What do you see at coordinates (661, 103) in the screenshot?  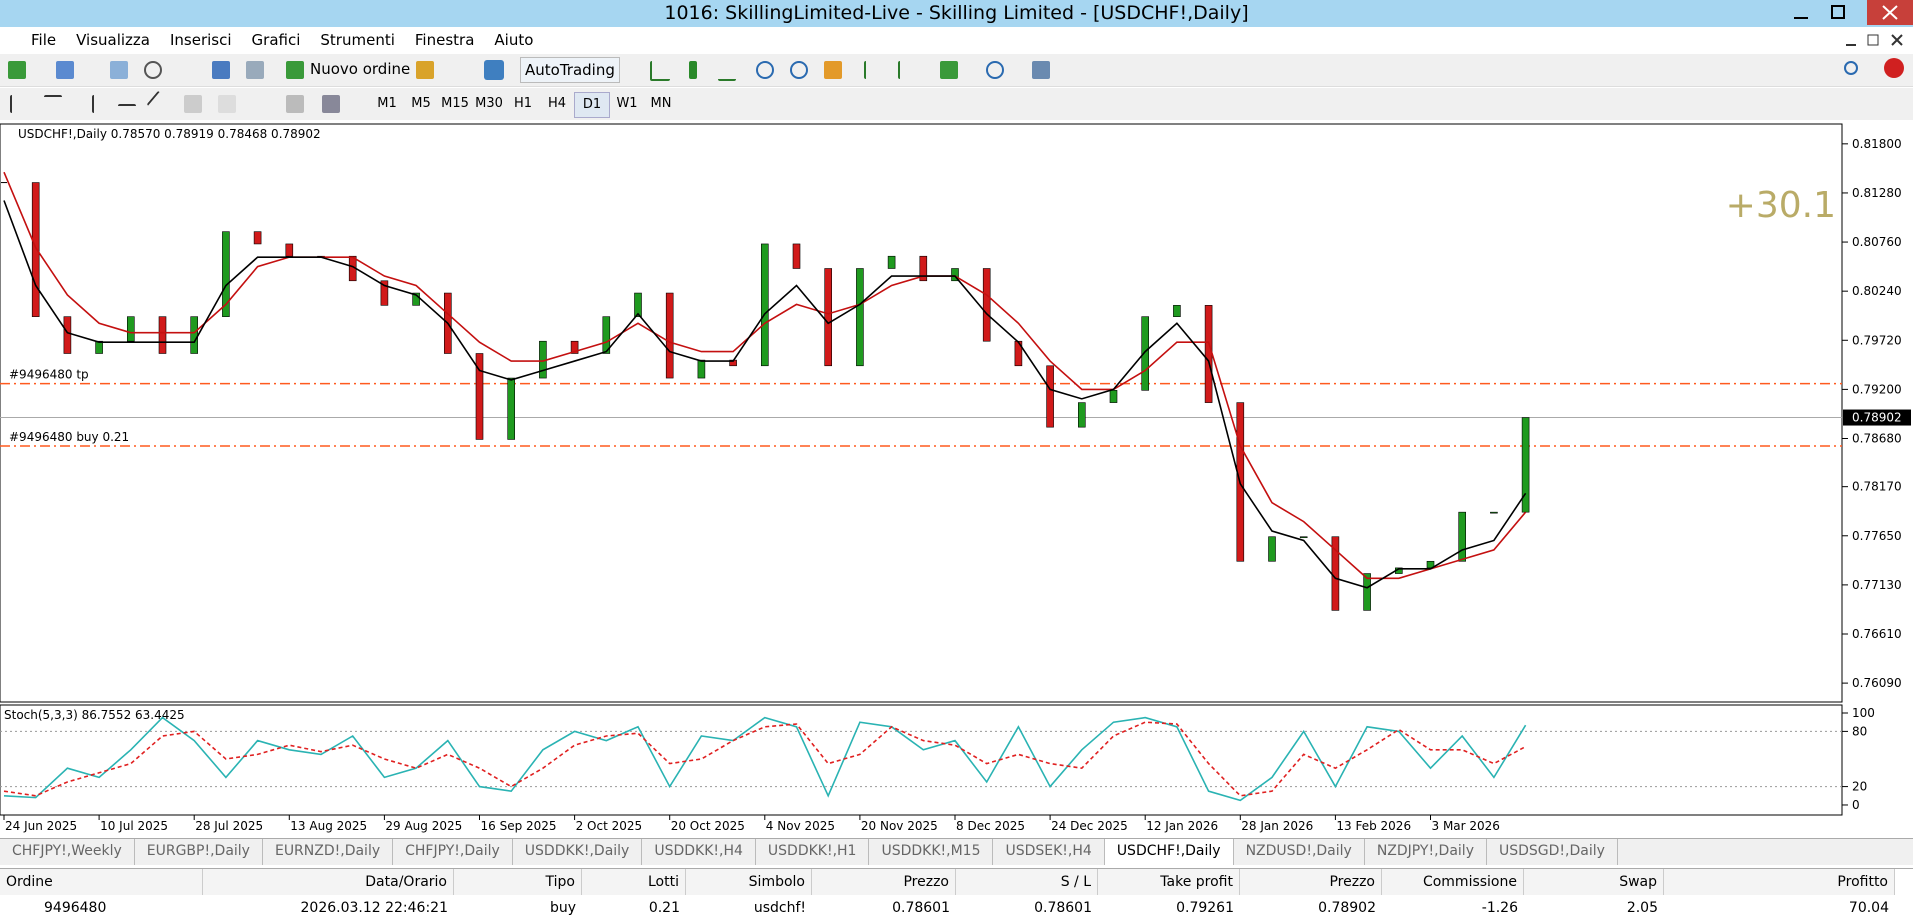 I see `timeframe-button: MN` at bounding box center [661, 103].